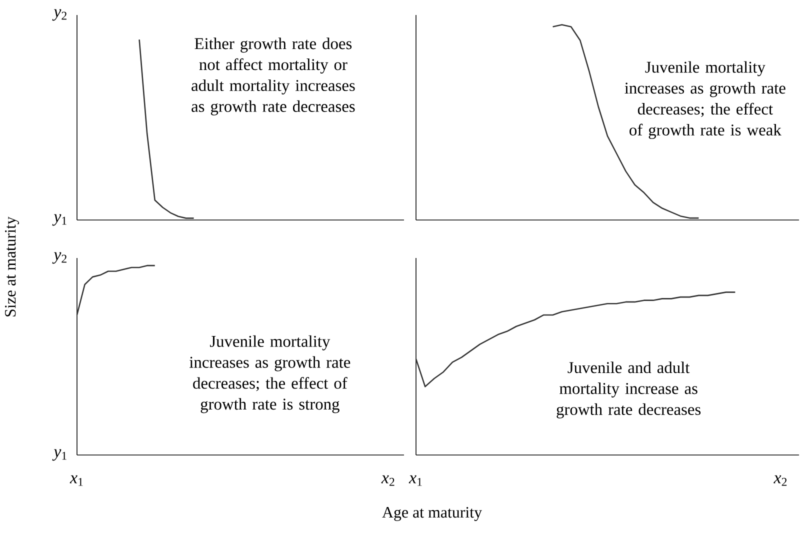  I want to click on annotation: Either growth rate does not affect mortality or adult mortality increases as growth rate decreases, so click(273, 77).